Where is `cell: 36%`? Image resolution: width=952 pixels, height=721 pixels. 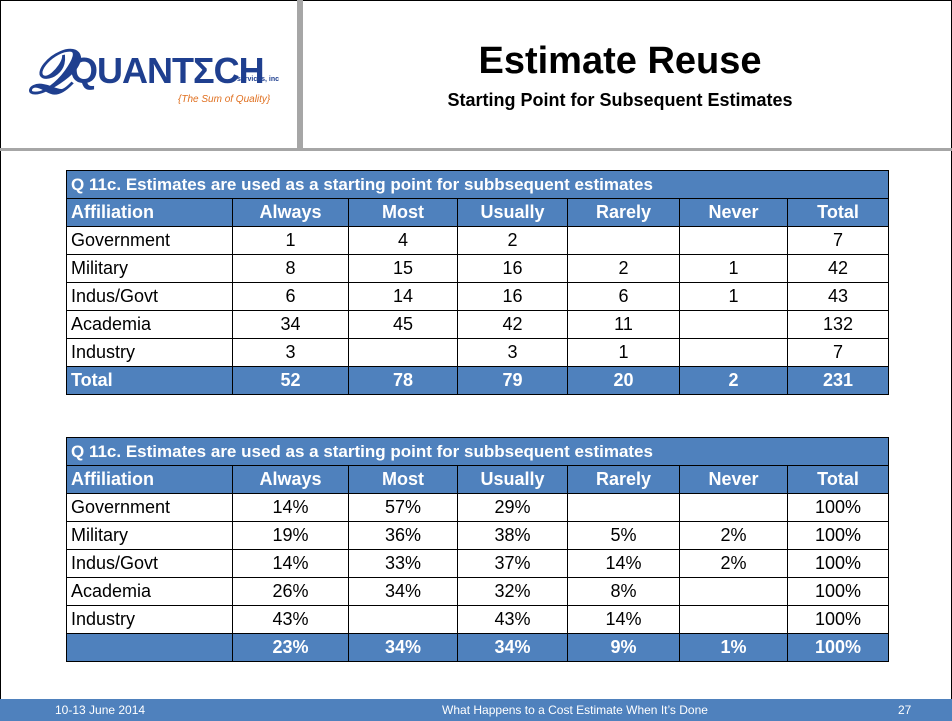
cell: 36% is located at coordinates (403, 535).